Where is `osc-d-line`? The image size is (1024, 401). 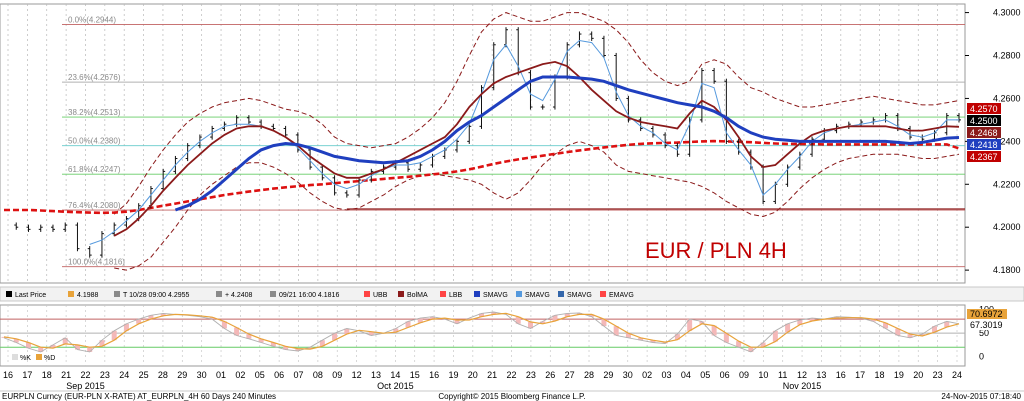
osc-d-line is located at coordinates (481, 331).